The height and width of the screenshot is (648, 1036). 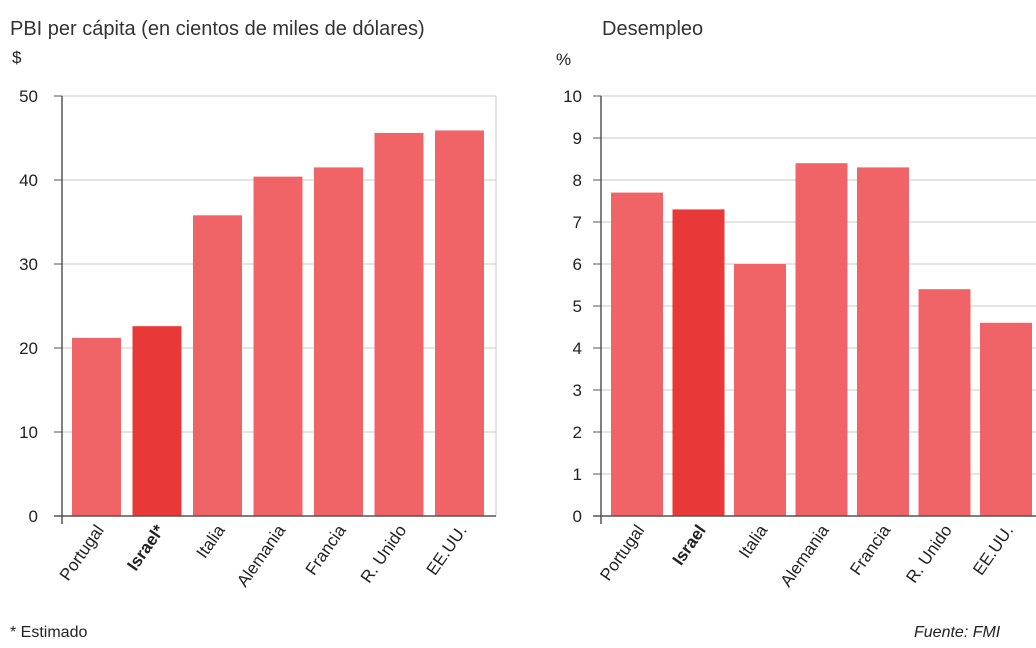 What do you see at coordinates (157, 421) in the screenshot?
I see `chart-1-bar-israel` at bounding box center [157, 421].